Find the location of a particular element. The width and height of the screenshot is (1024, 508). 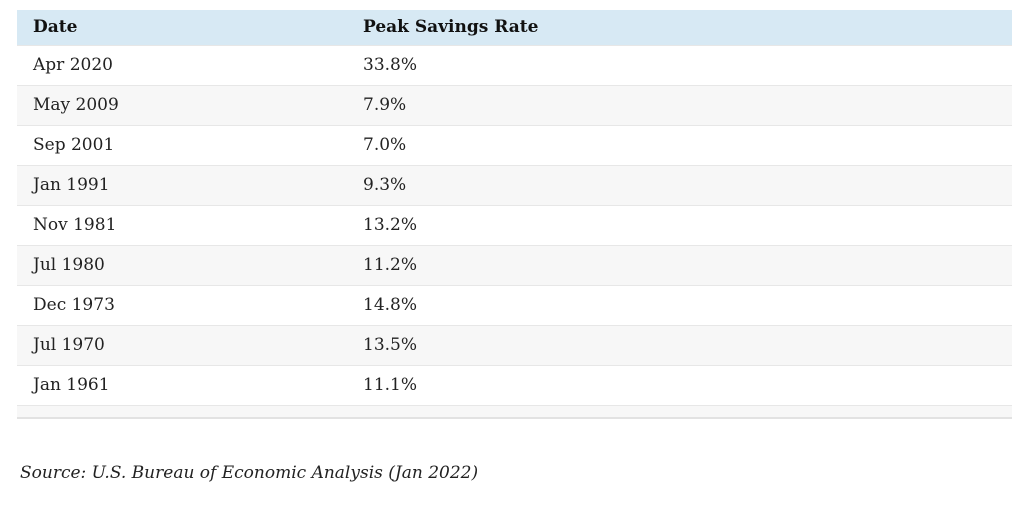

date-cell: Dec 1973 is located at coordinates (182, 304).